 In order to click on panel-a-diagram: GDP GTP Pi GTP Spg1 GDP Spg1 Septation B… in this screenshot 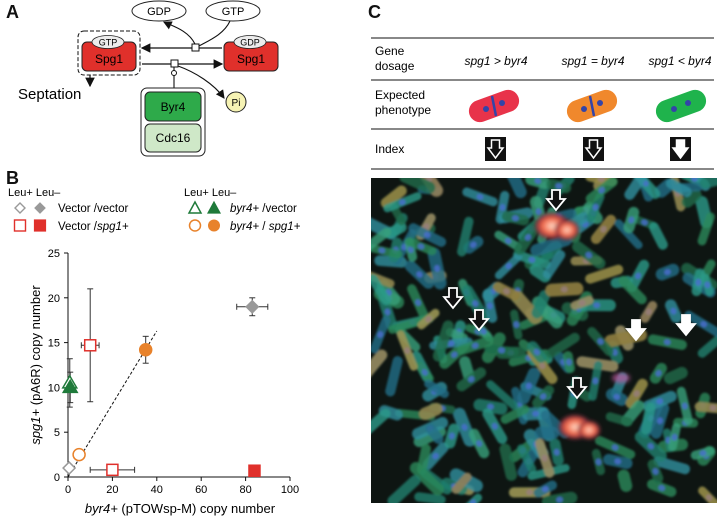, I will do `click(148, 78)`.